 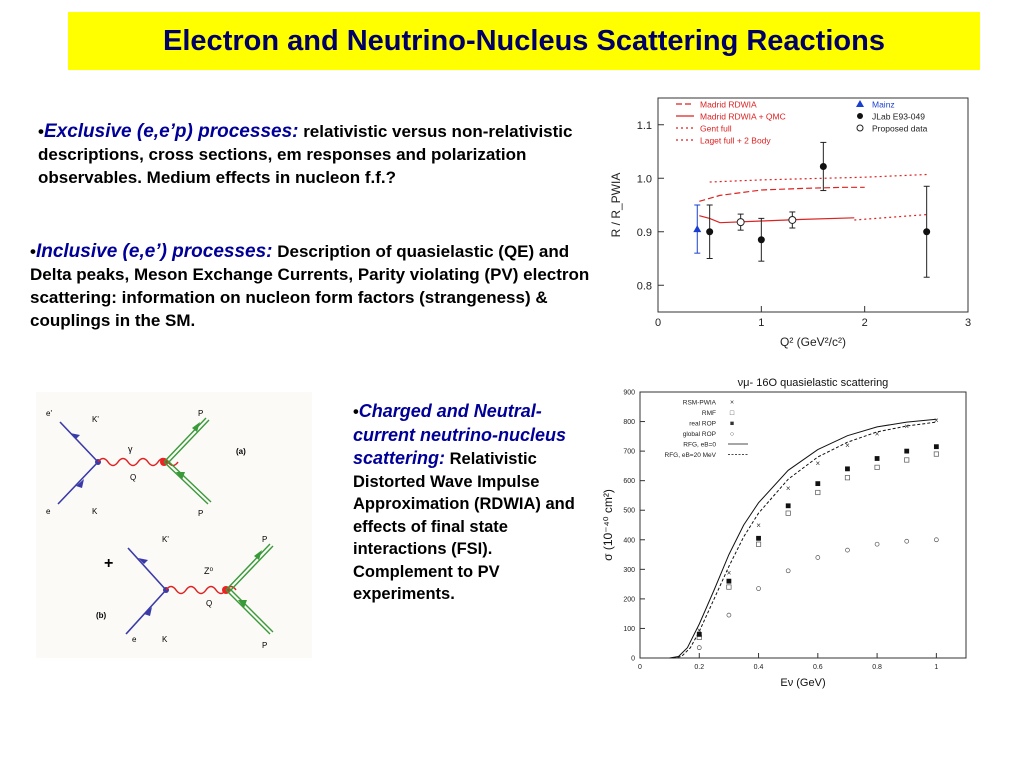 I want to click on x-tick-label: 2, so click(x=865, y=323).